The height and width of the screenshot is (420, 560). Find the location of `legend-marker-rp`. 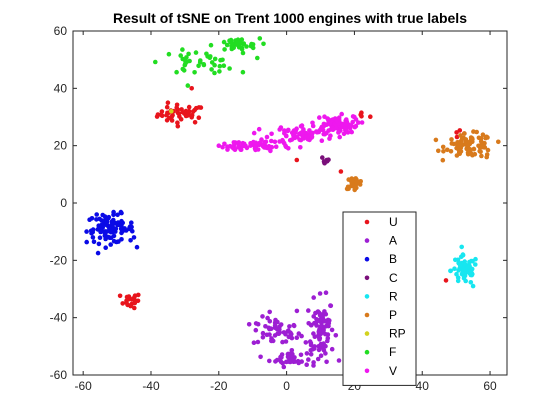

legend-marker-rp is located at coordinates (367, 333).